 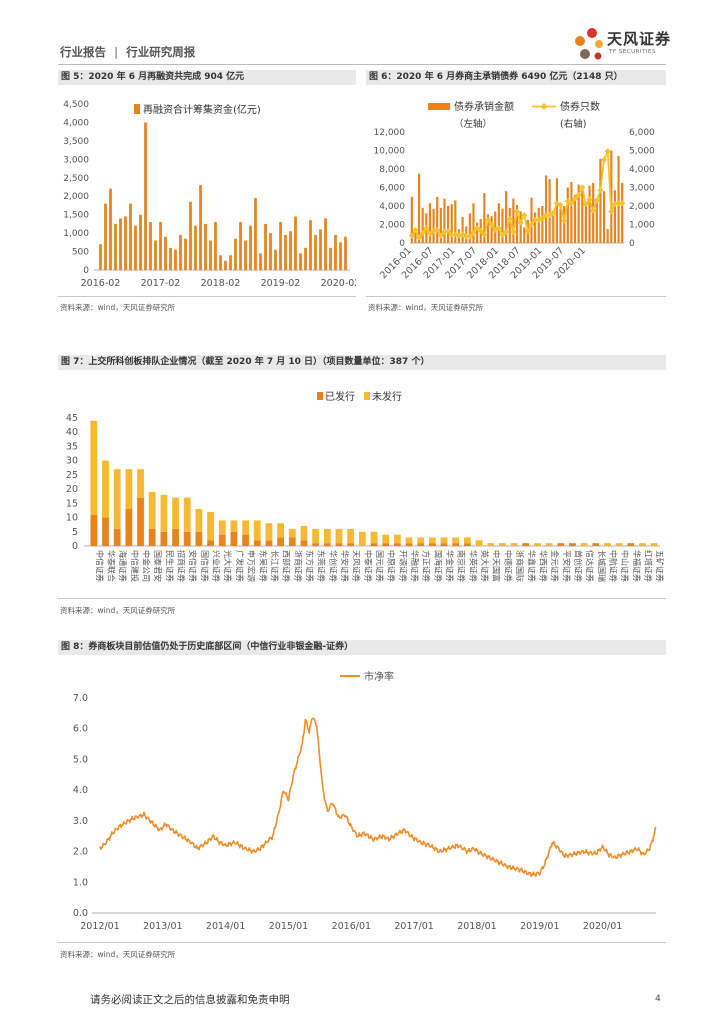 I want to click on y-tick-label: 3,500, so click(x=76, y=142).